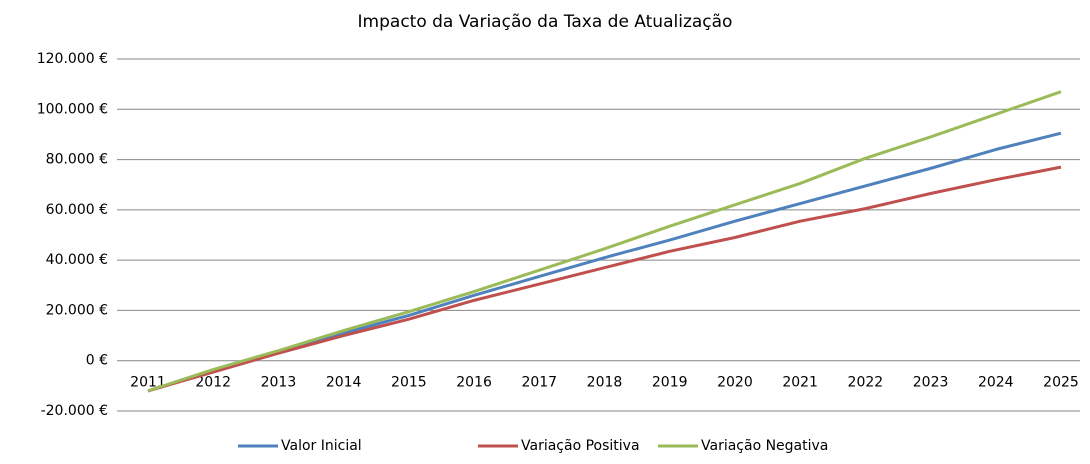  What do you see at coordinates (931, 383) in the screenshot?
I see `x-tick-label: 2023` at bounding box center [931, 383].